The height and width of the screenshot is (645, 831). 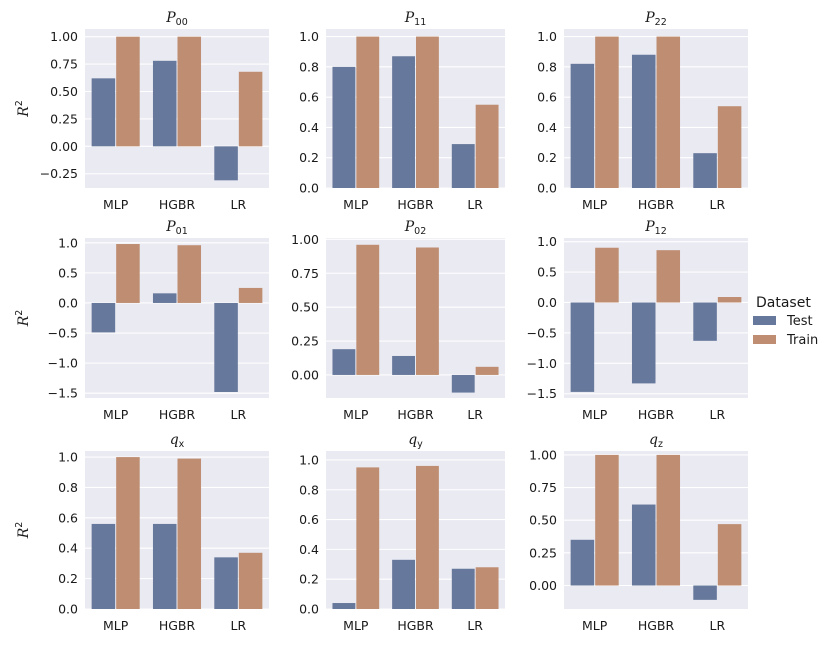 I want to click on legend-swatch-train, so click(x=764, y=339).